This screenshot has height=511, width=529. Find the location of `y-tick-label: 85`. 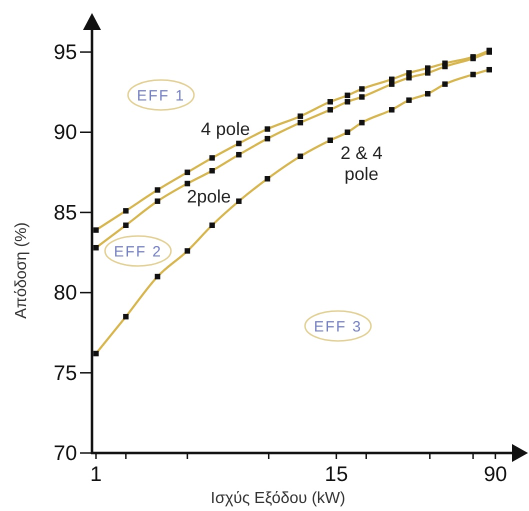

y-tick-label: 85 is located at coordinates (65, 212).